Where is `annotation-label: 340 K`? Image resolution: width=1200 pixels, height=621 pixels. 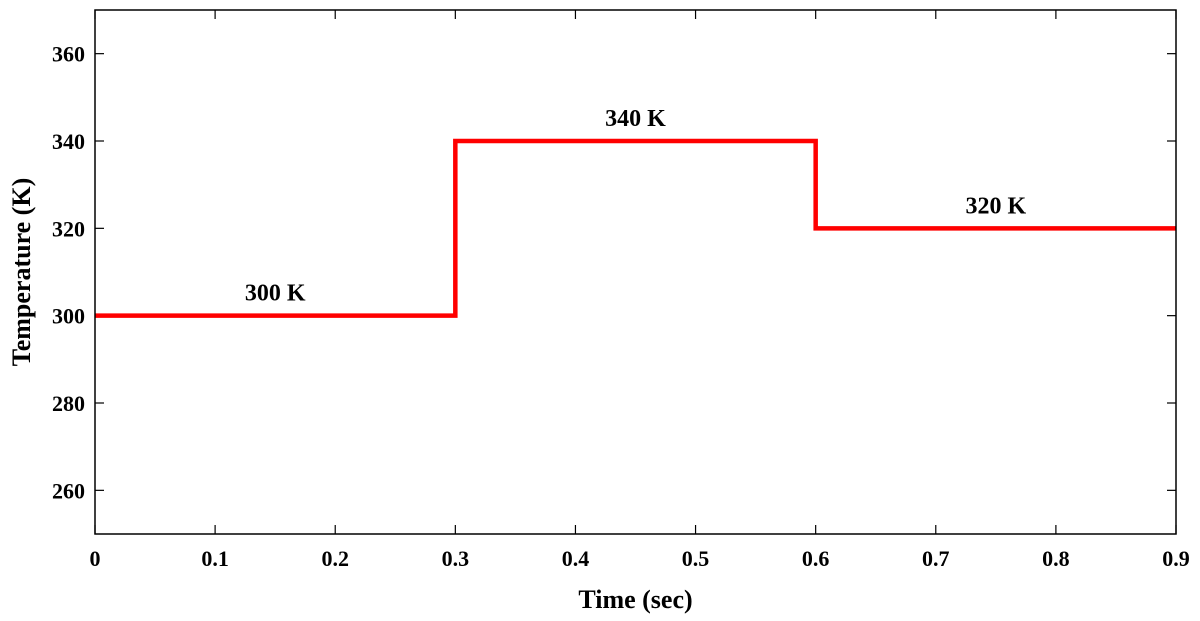
annotation-label: 340 K is located at coordinates (635, 119).